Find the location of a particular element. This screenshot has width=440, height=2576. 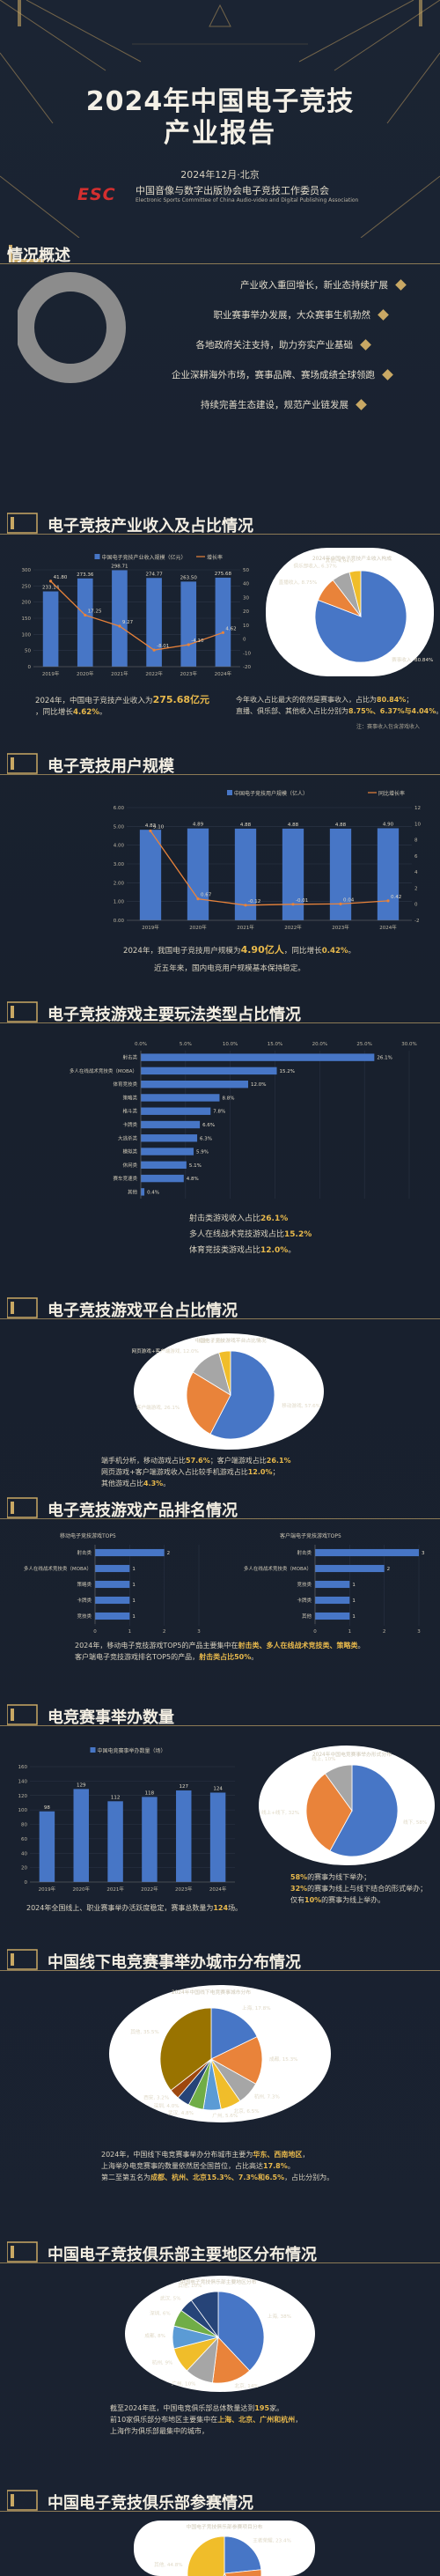

y-tick-label: 100 is located at coordinates (23, 1810).